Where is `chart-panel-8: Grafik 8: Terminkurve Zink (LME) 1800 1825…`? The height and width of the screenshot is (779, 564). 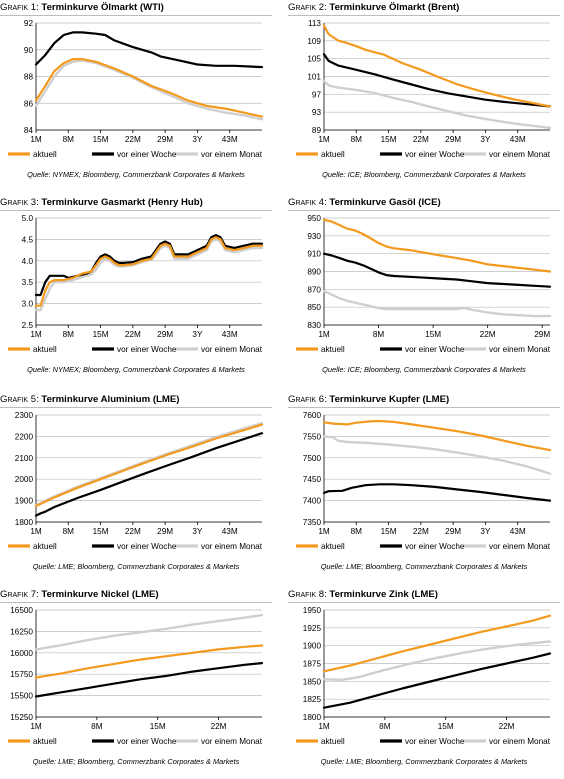
chart-panel-8: Grafik 8: Terminkurve Zink (LME) 1800 1825… is located at coordinates (426, 684).